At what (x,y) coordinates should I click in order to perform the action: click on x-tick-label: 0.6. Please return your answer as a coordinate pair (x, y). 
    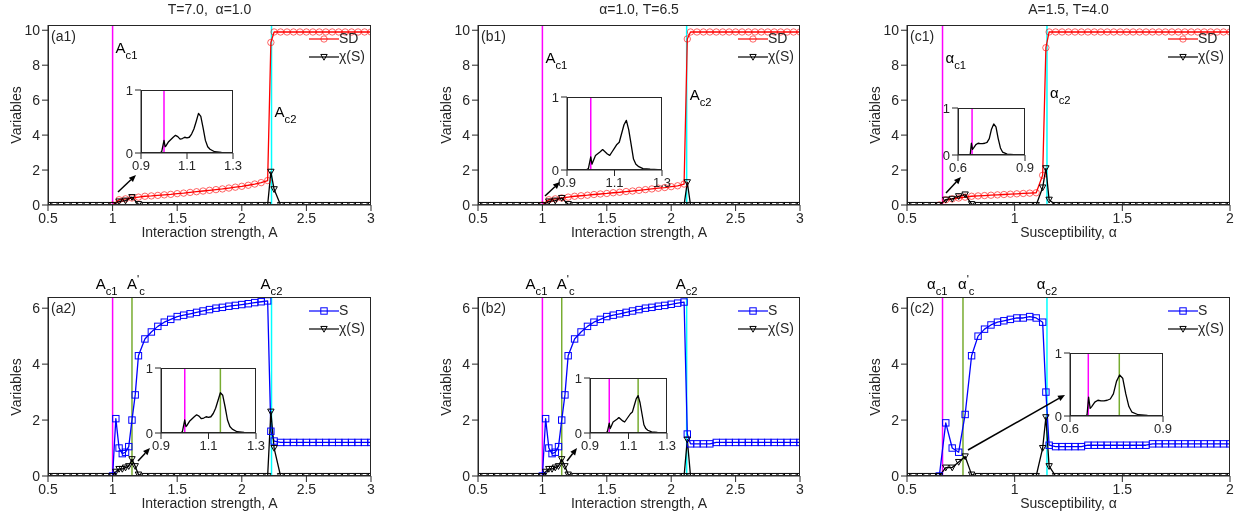
    Looking at the image, I should click on (1070, 429).